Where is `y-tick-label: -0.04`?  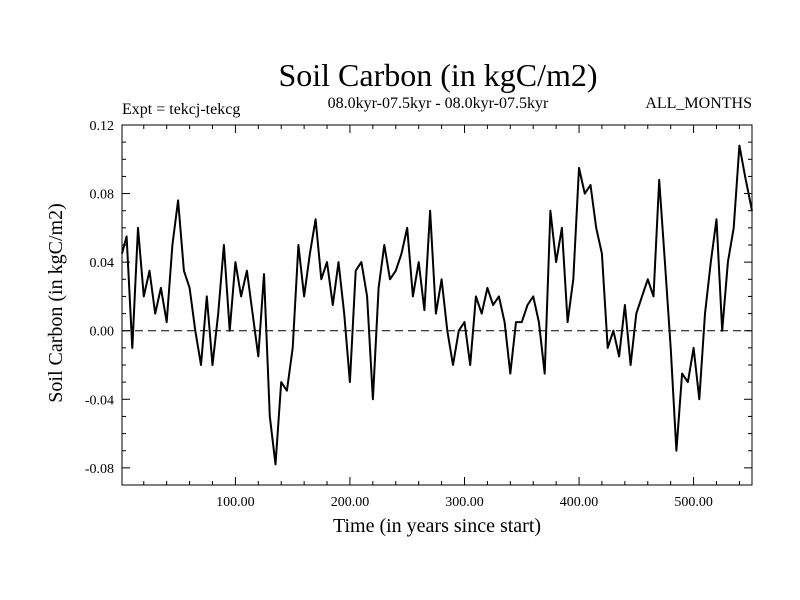
y-tick-label: -0.04 is located at coordinates (99, 400).